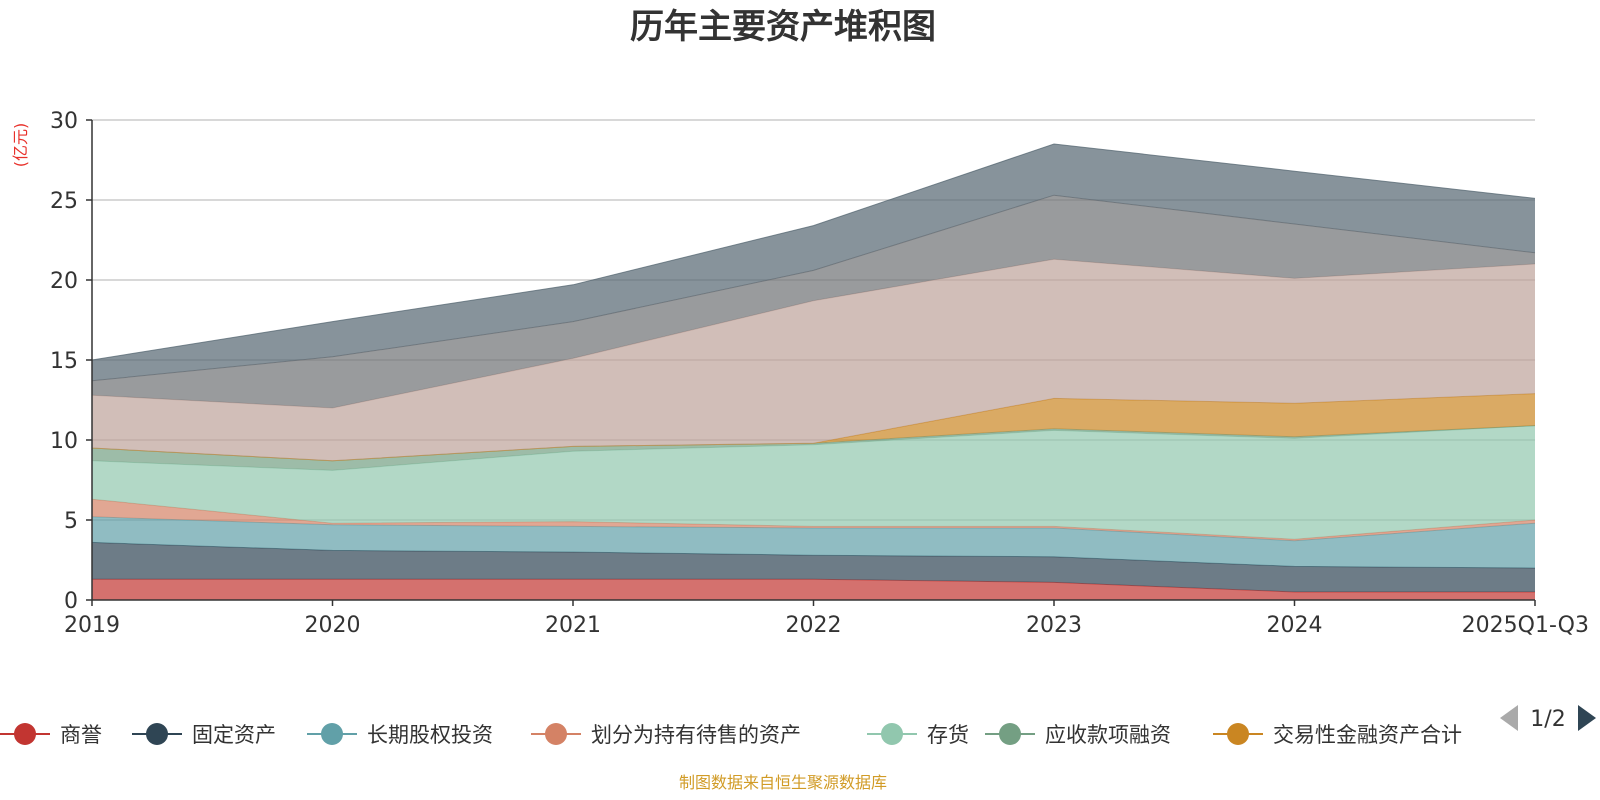 Image resolution: width=1600 pixels, height=800 pixels. What do you see at coordinates (51, 735) in the screenshot?
I see `legend-item-0: 商誉` at bounding box center [51, 735].